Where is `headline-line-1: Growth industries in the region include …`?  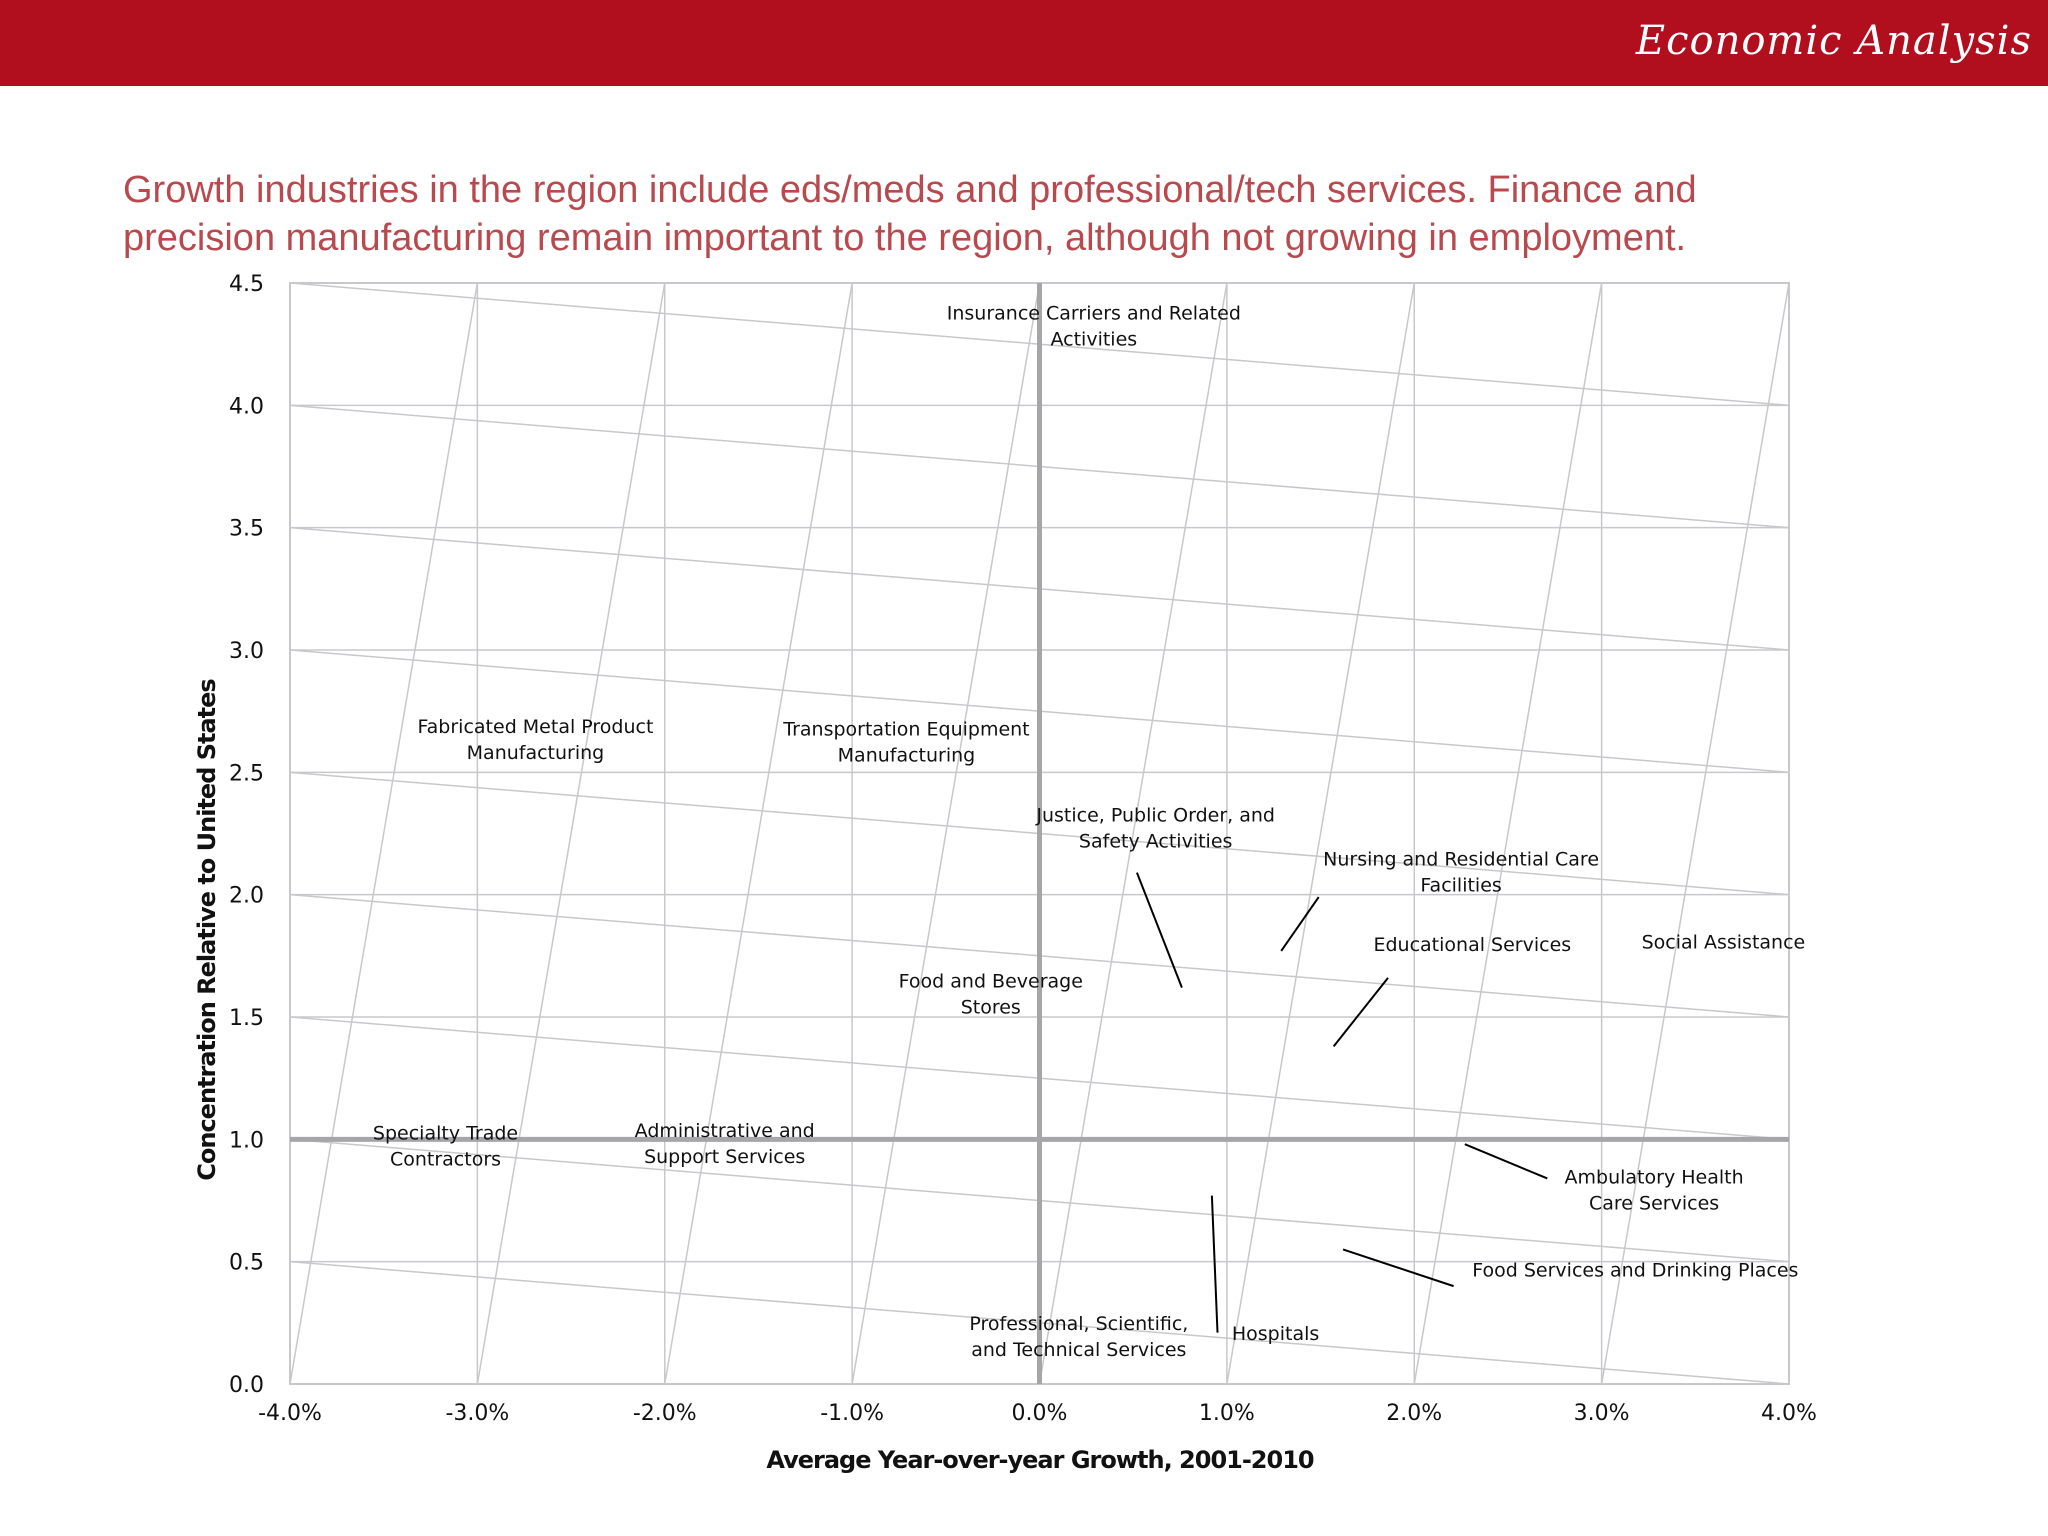
headline-line-1: Growth industries in the region include … is located at coordinates (910, 190).